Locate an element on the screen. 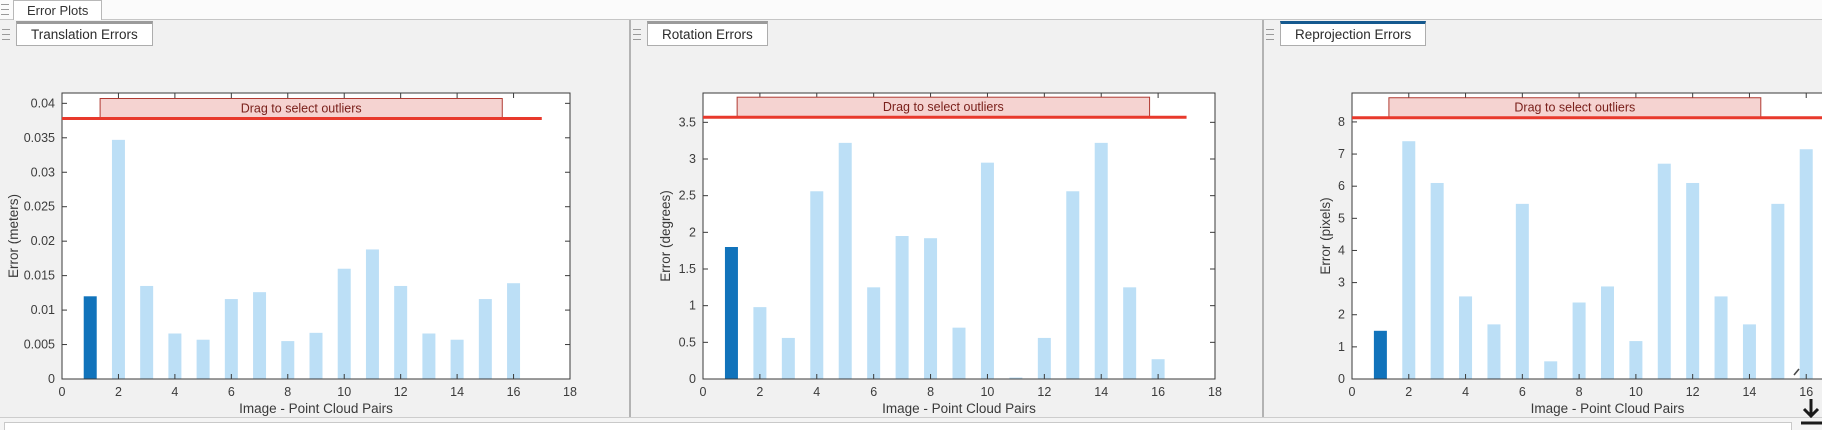 This screenshot has width=1822, height=430. mouse-cursor-icon is located at coordinates (1796, 372).